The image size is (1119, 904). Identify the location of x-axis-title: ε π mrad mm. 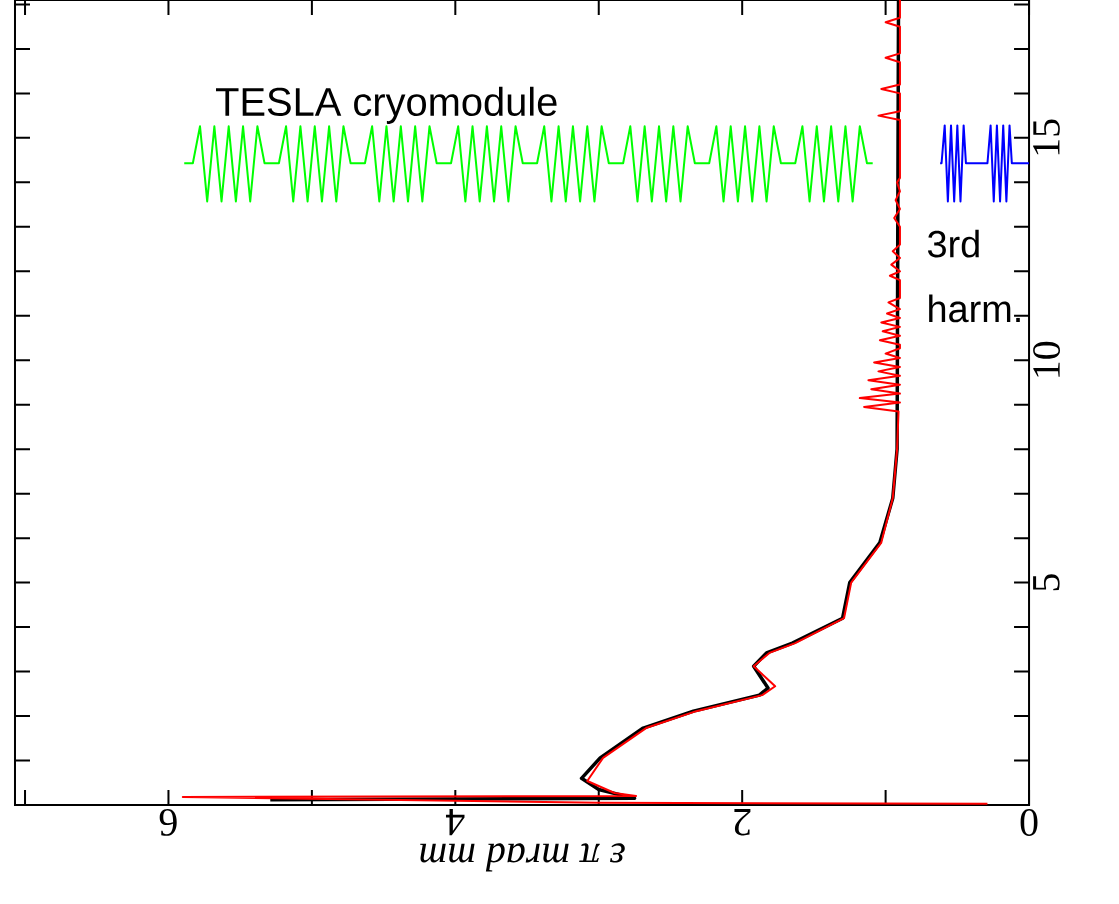
(522, 857).